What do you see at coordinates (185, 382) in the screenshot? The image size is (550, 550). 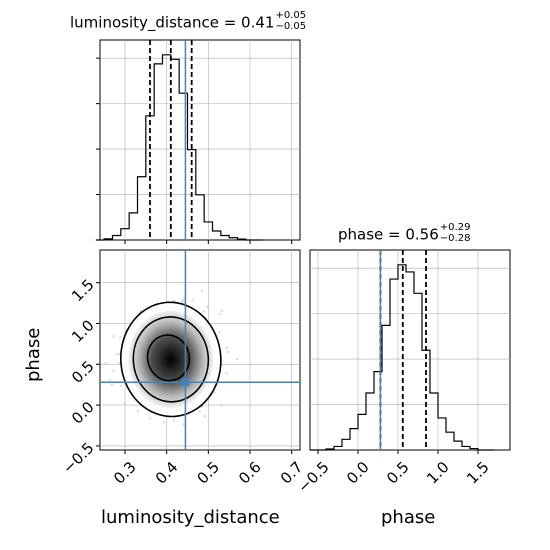 I see `truth-marker` at bounding box center [185, 382].